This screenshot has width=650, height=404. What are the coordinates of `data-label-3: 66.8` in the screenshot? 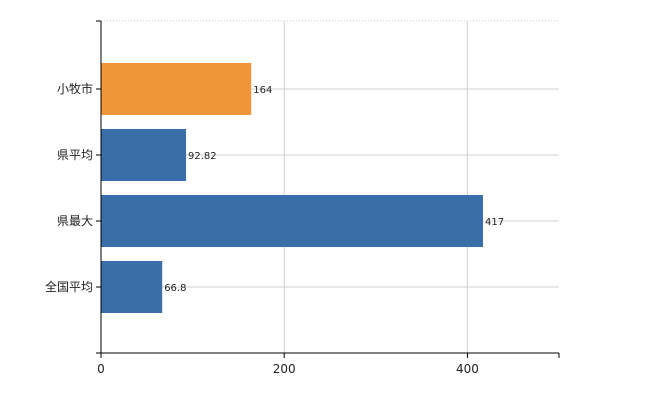 It's located at (175, 288).